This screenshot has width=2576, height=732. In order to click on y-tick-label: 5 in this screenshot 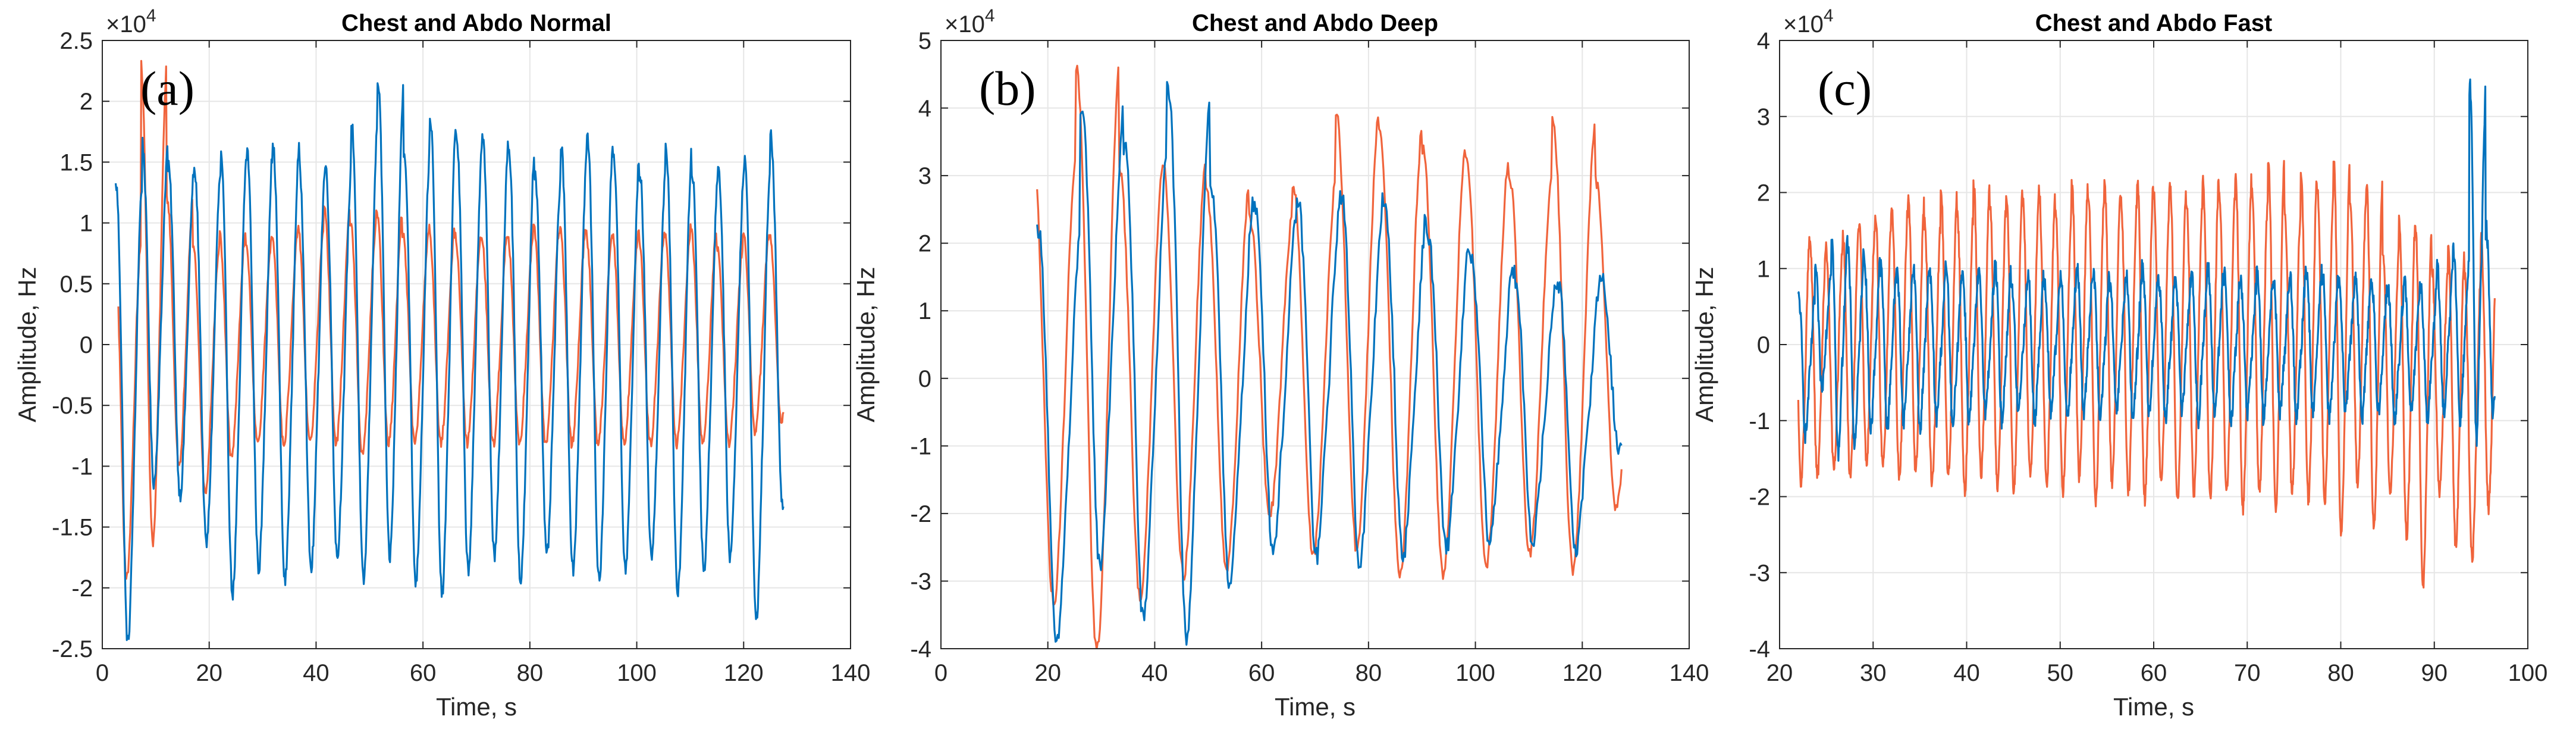, I will do `click(924, 41)`.